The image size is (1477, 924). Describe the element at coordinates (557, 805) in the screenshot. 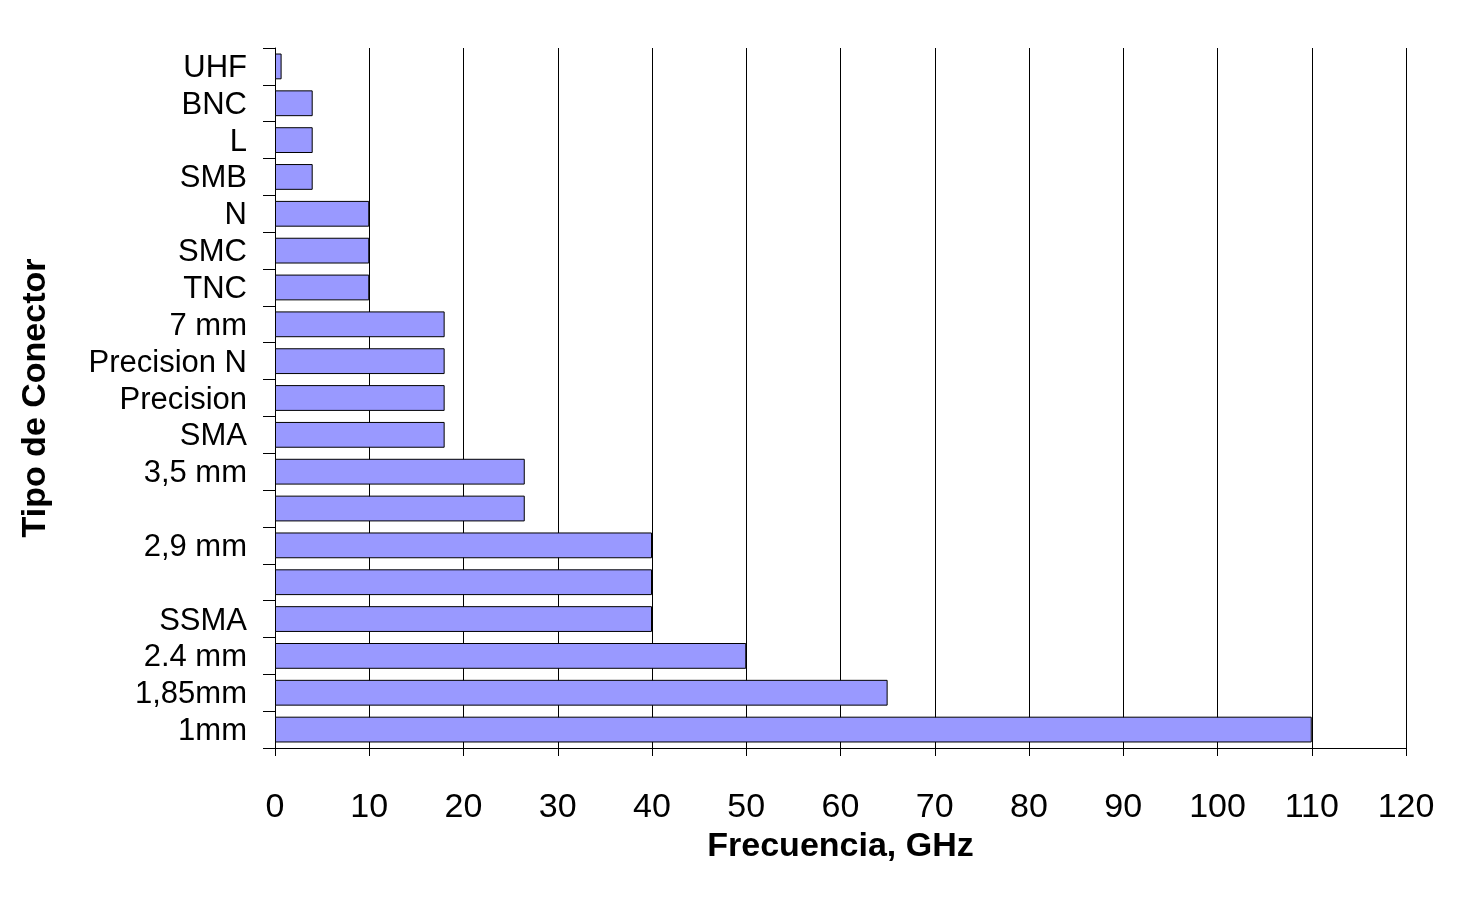

I see `x-tick-label: 30` at that location.